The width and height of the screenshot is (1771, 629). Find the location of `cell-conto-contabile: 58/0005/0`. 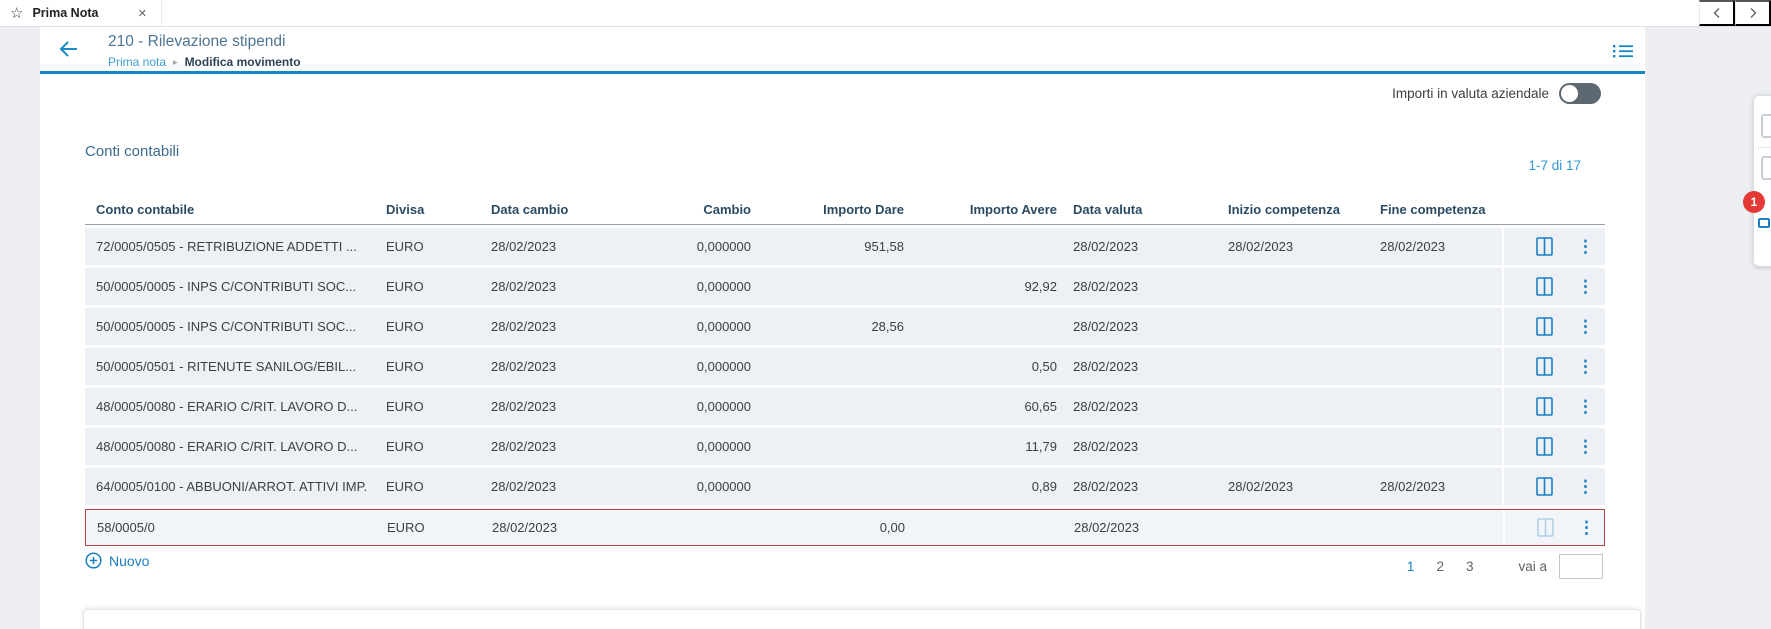

cell-conto-contabile: 58/0005/0 is located at coordinates (126, 527).